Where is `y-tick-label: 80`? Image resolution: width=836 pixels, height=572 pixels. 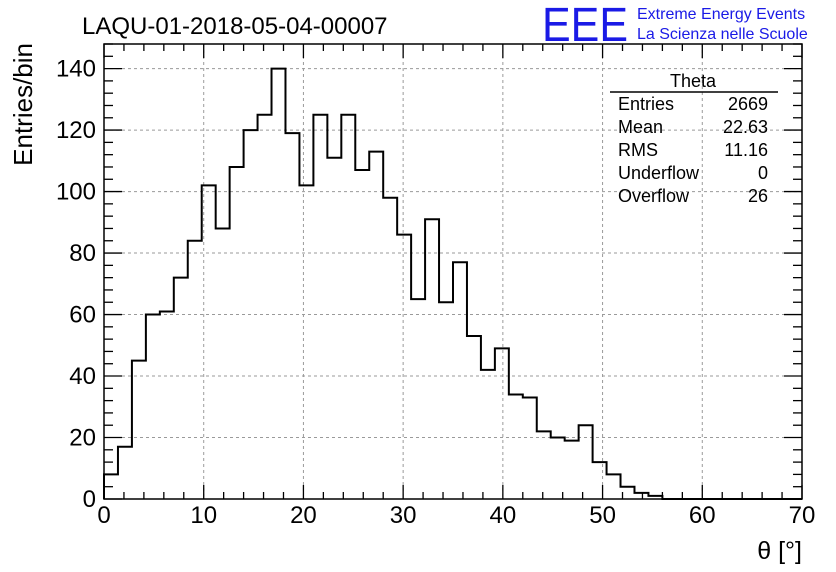
y-tick-label: 80 is located at coordinates (82, 253).